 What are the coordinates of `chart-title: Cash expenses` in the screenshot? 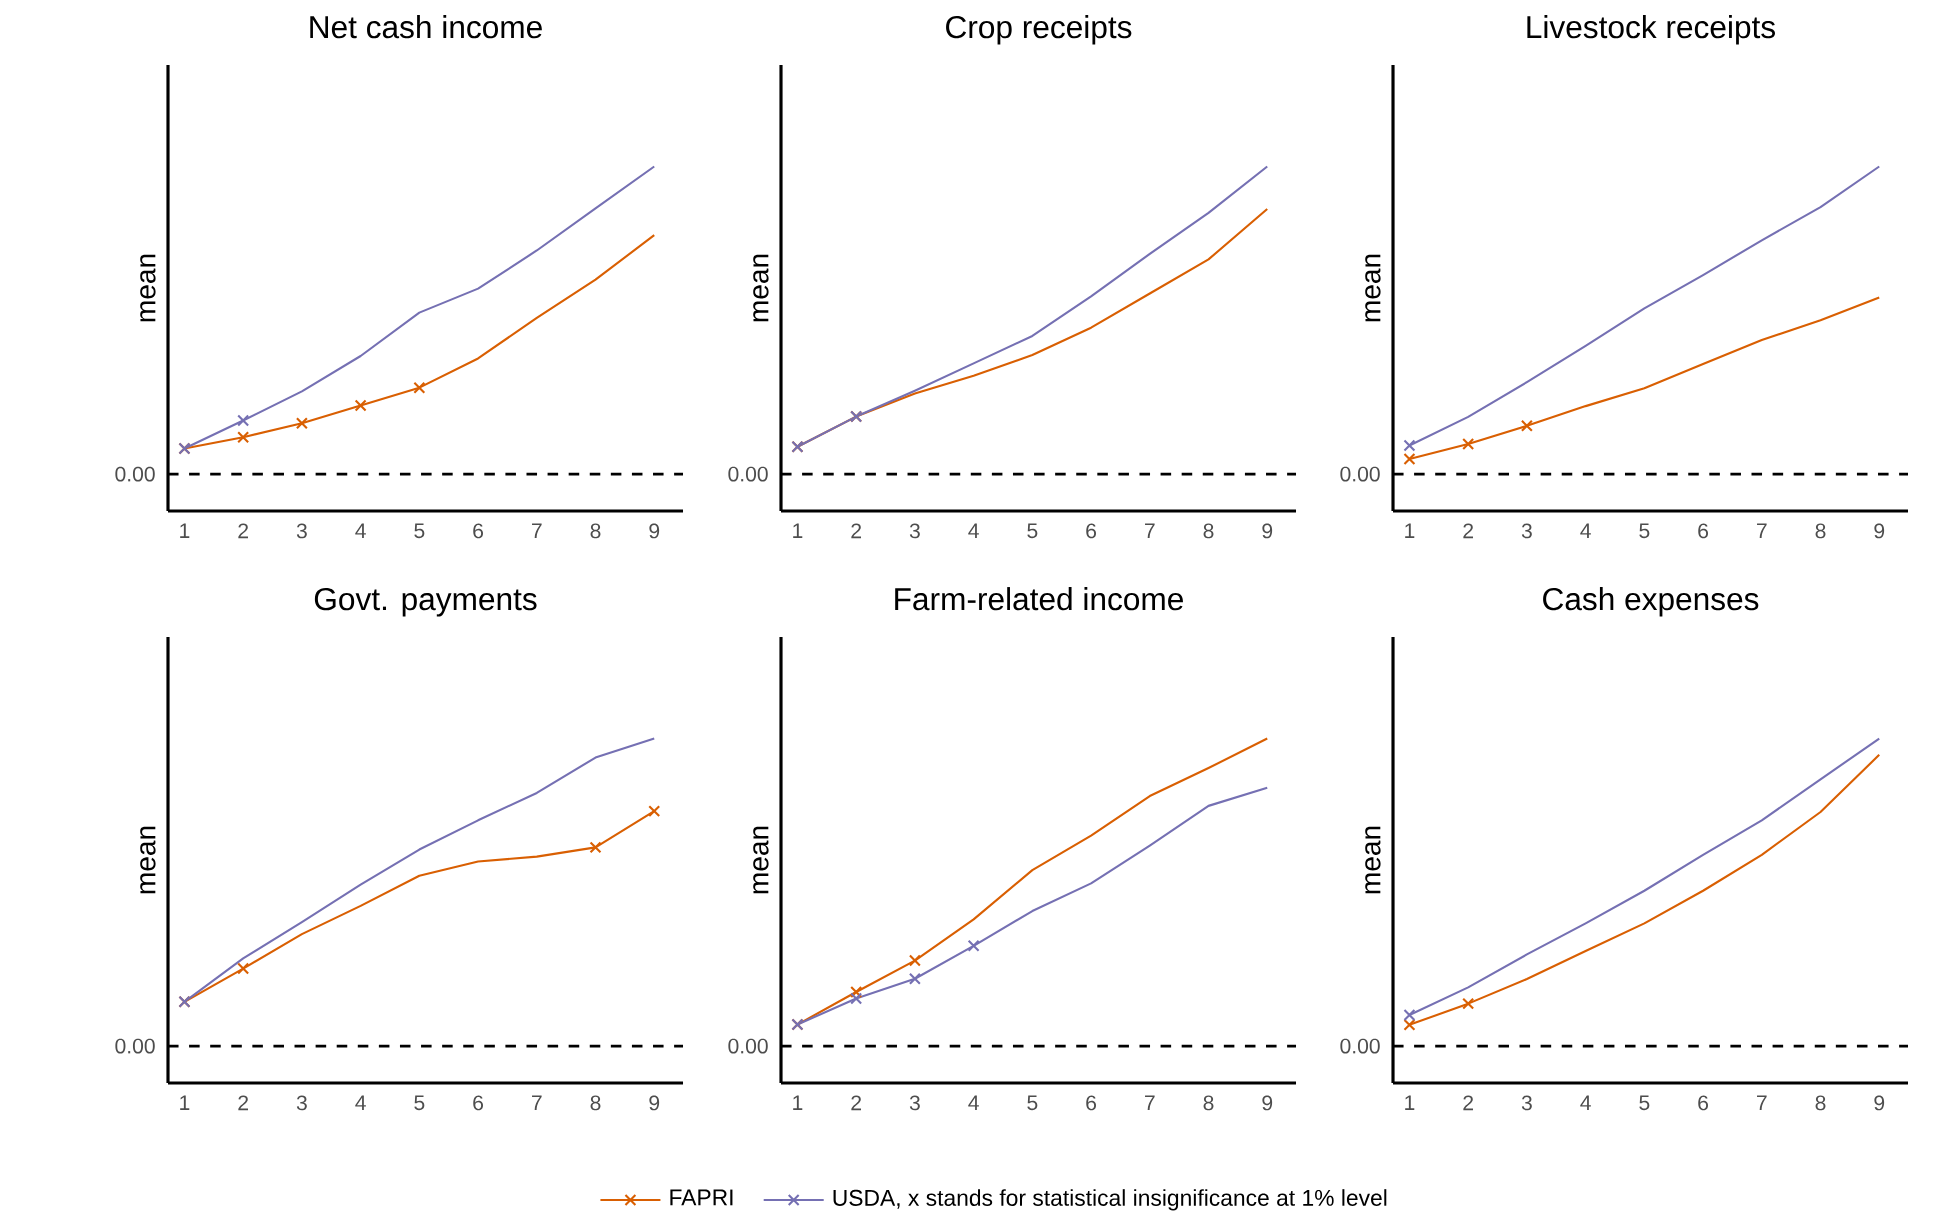 It's located at (1651, 602).